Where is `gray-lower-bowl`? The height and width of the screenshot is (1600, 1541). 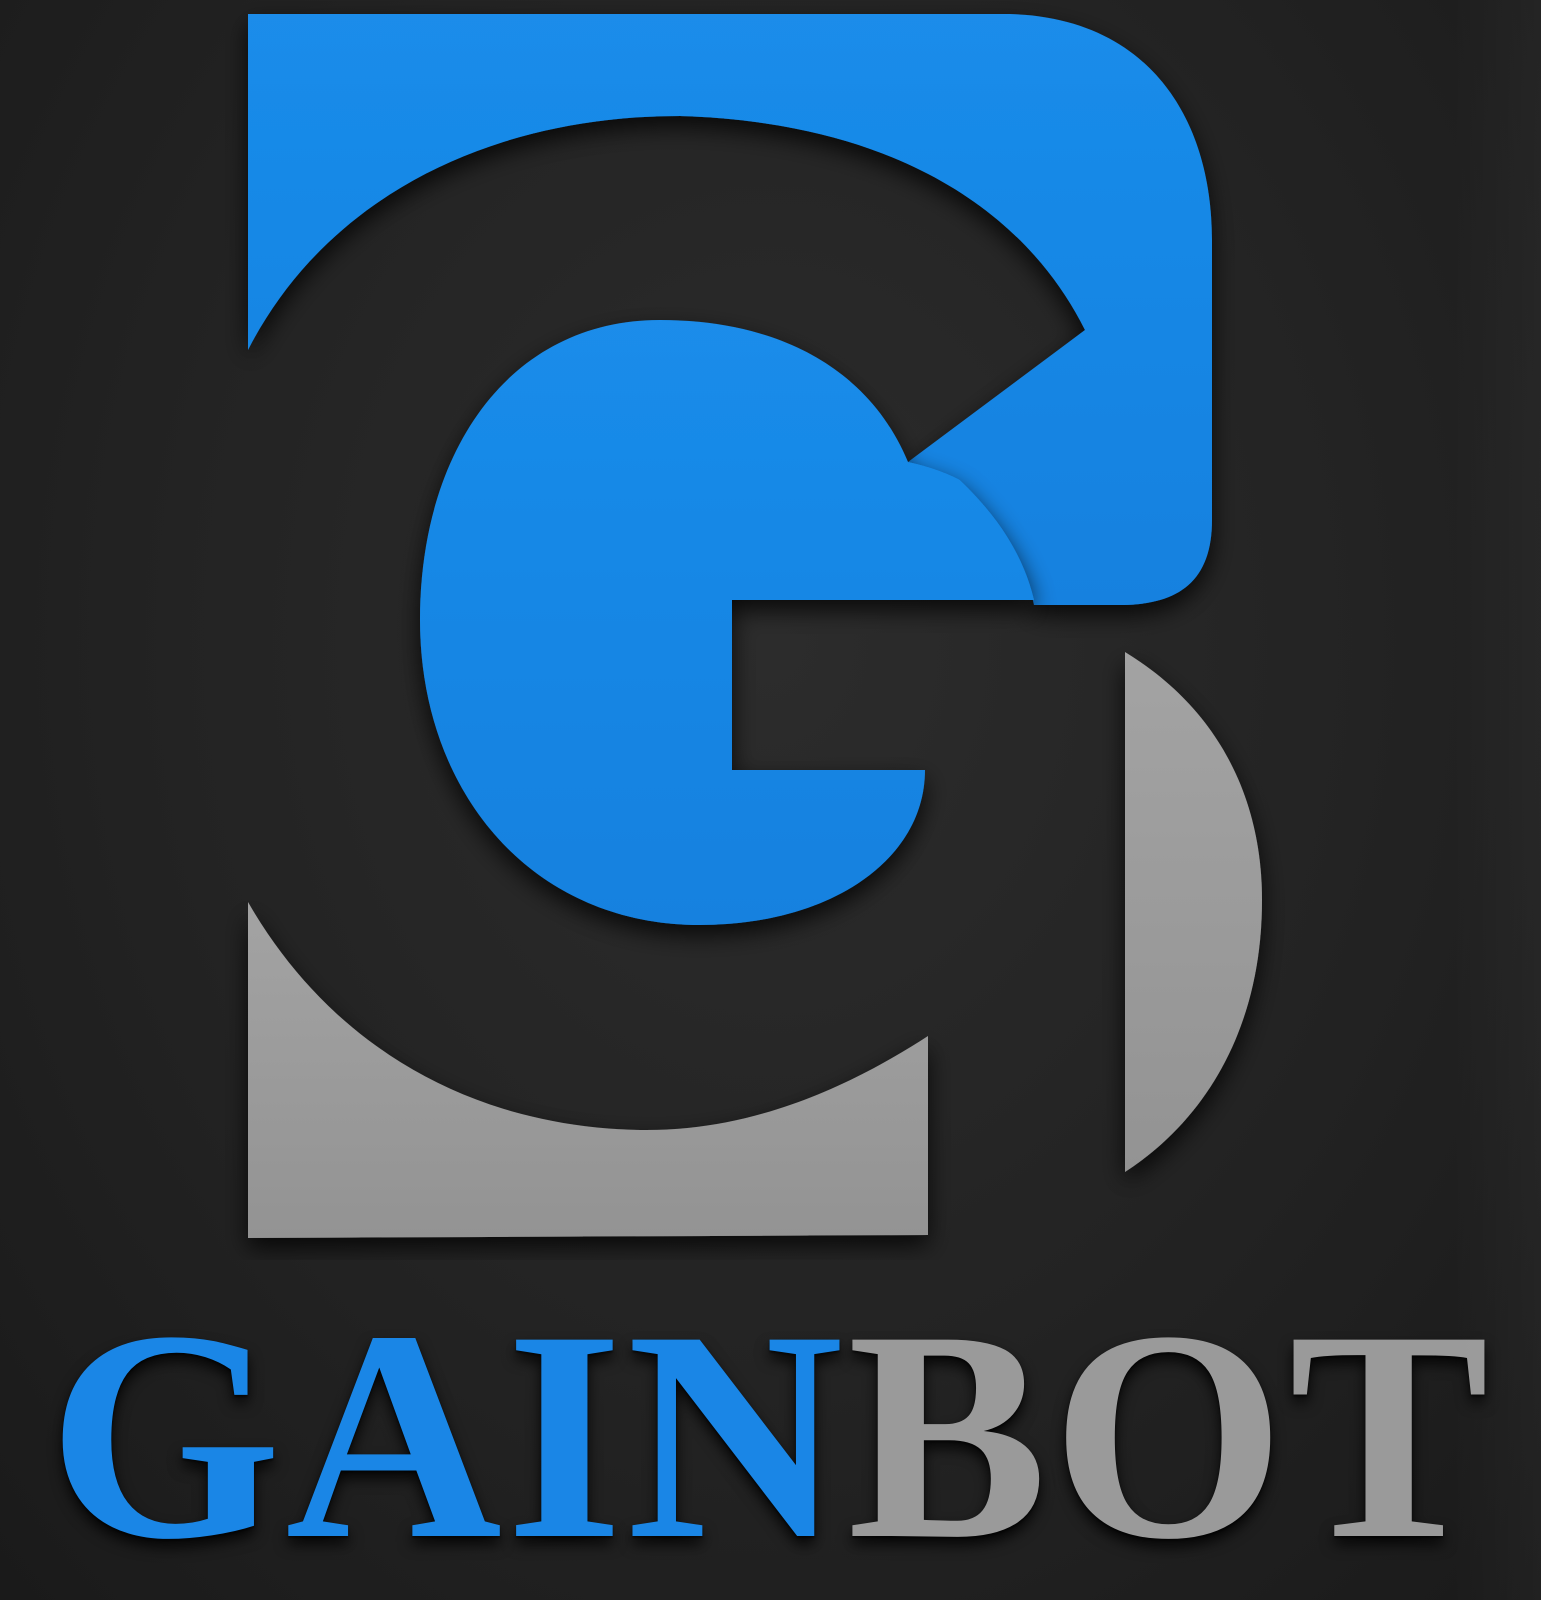
gray-lower-bowl is located at coordinates (588, 1070).